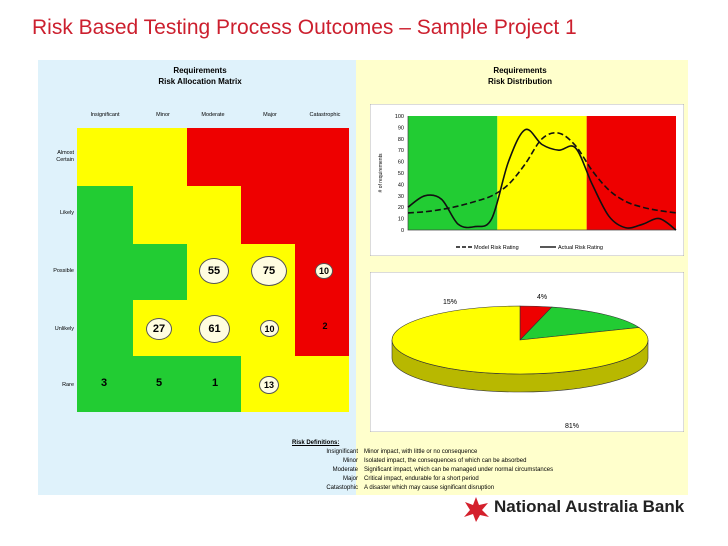 This screenshot has height=546, width=728. Describe the element at coordinates (401, 185) in the screenshot. I see `y-tick-label: 40` at that location.